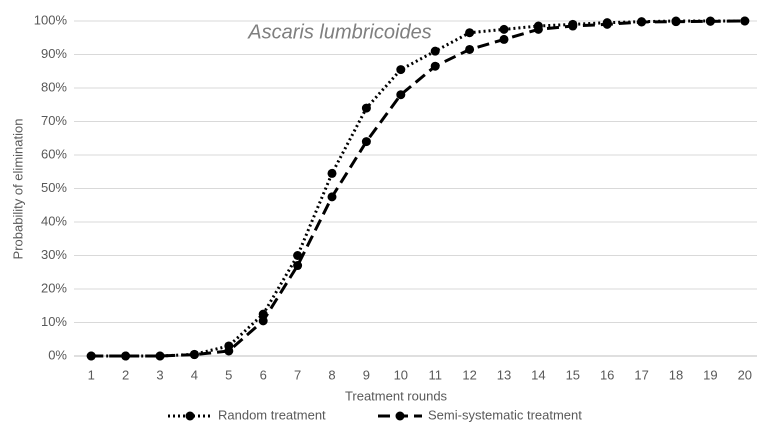 The image size is (757, 425). What do you see at coordinates (54, 86) in the screenshot?
I see `y-tick-label: 80%` at bounding box center [54, 86].